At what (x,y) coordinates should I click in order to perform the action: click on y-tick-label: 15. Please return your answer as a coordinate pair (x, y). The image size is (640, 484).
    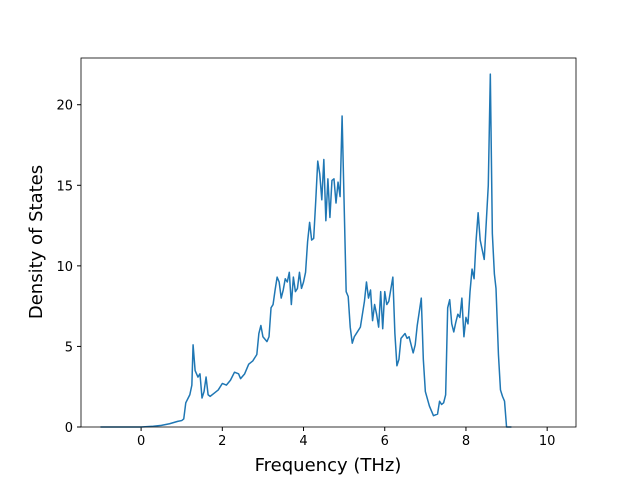
    Looking at the image, I should click on (64, 186).